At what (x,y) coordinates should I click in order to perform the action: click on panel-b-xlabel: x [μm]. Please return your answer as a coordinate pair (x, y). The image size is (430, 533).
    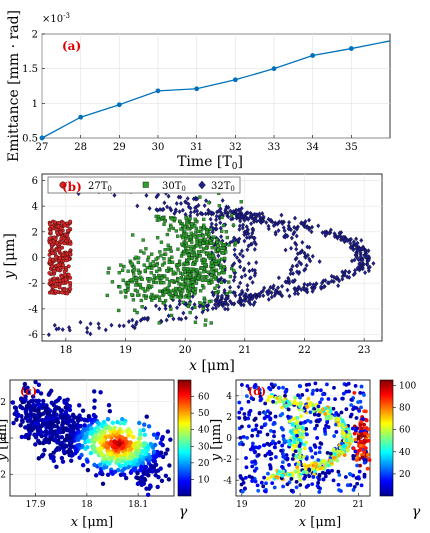
    Looking at the image, I should click on (212, 366).